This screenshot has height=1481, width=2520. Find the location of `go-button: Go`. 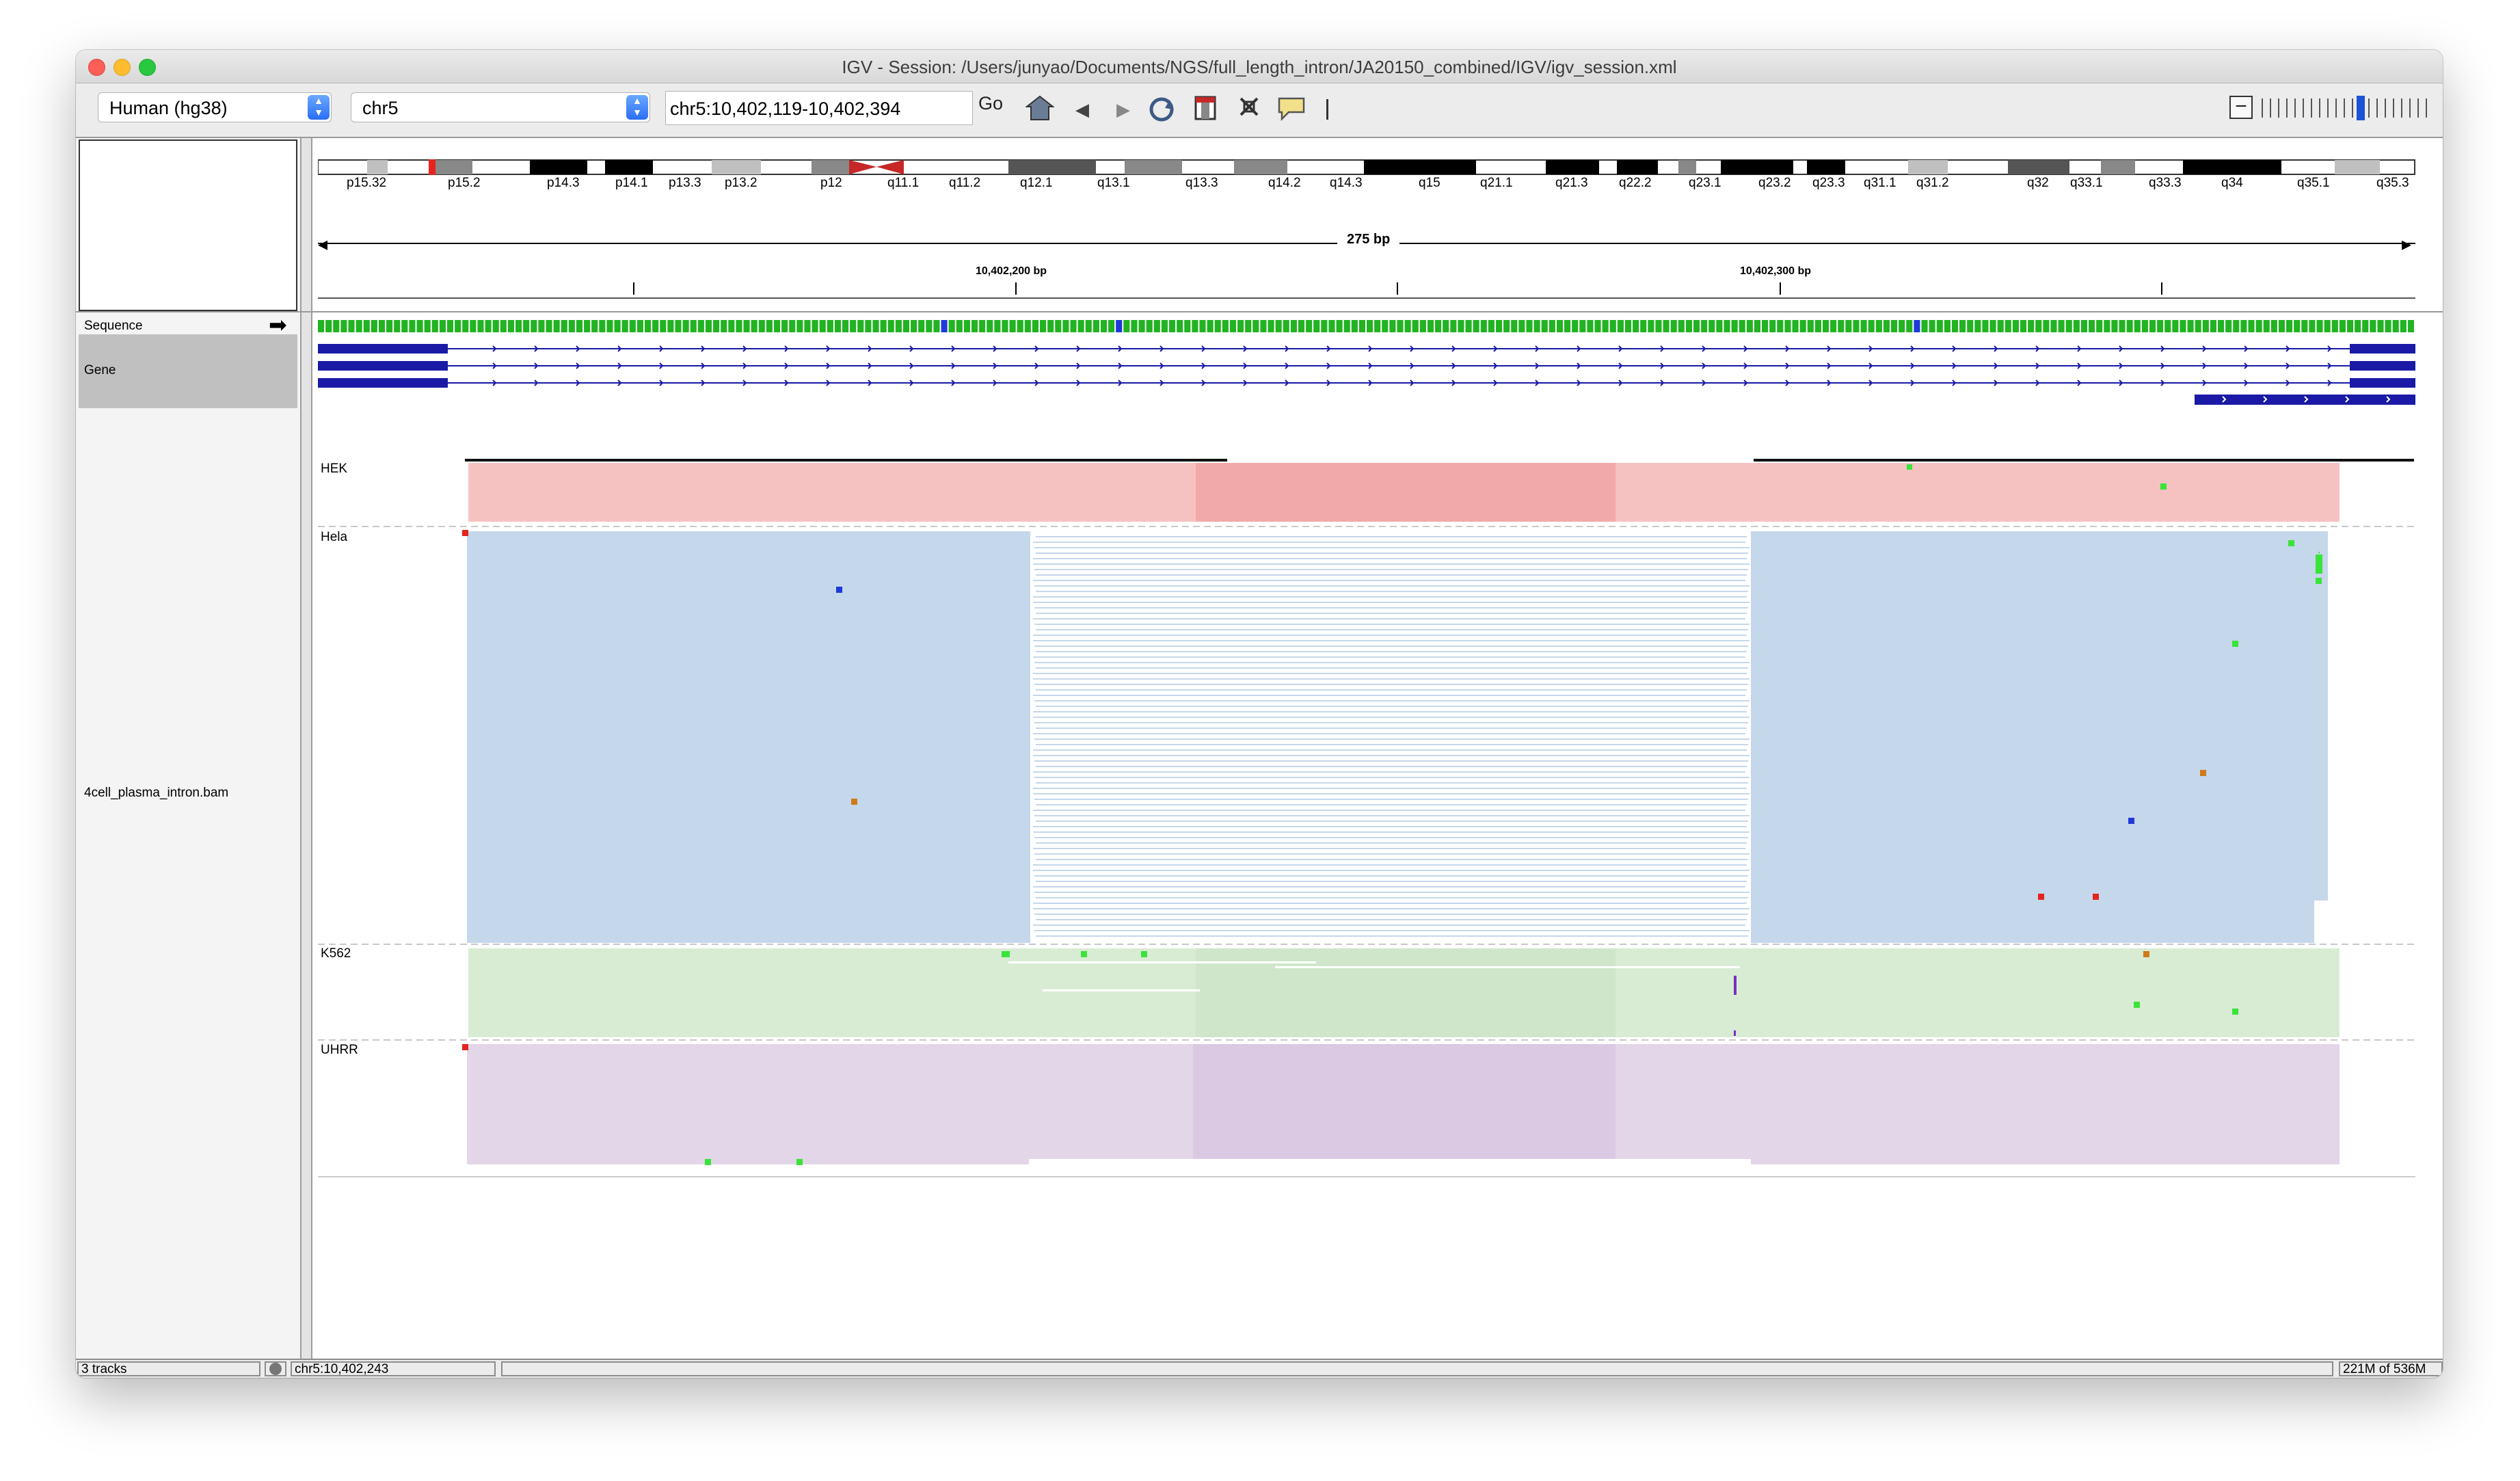

go-button: Go is located at coordinates (991, 103).